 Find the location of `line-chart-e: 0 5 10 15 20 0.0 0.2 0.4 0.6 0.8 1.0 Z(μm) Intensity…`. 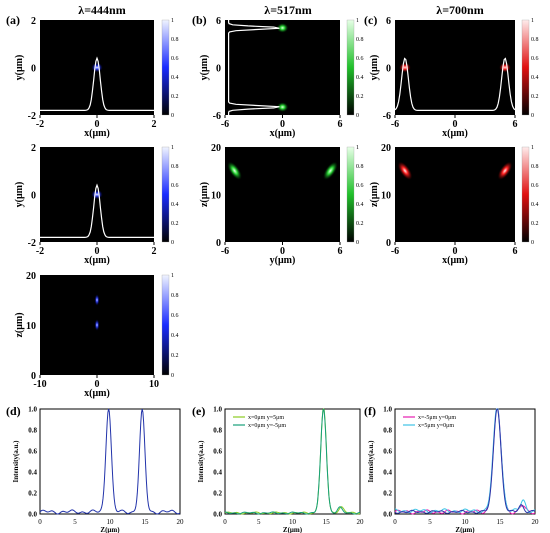

line-chart-e: 0 5 10 15 20 0.0 0.2 0.4 0.6 0.8 1.0 Z(μm) Intensity… is located at coordinates (280, 469).